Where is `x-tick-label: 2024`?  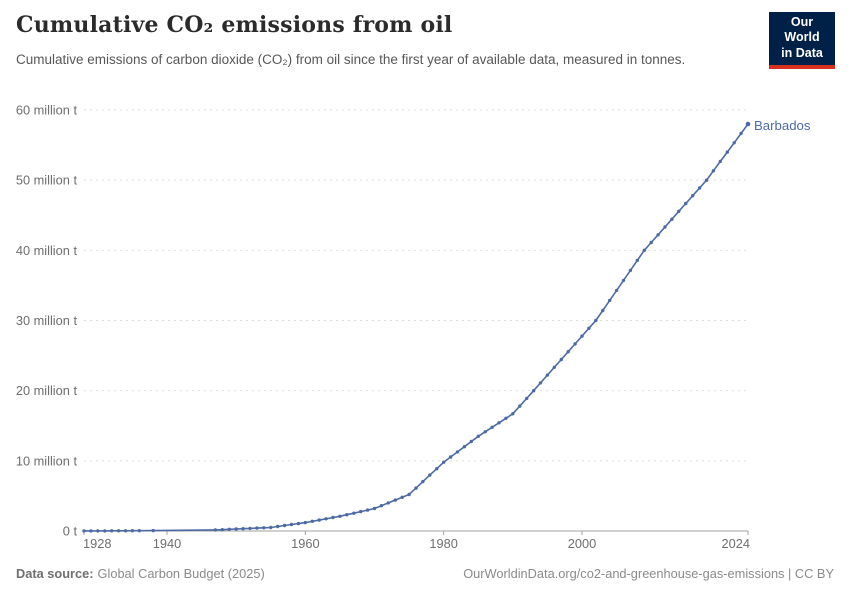
x-tick-label: 2024 is located at coordinates (736, 543).